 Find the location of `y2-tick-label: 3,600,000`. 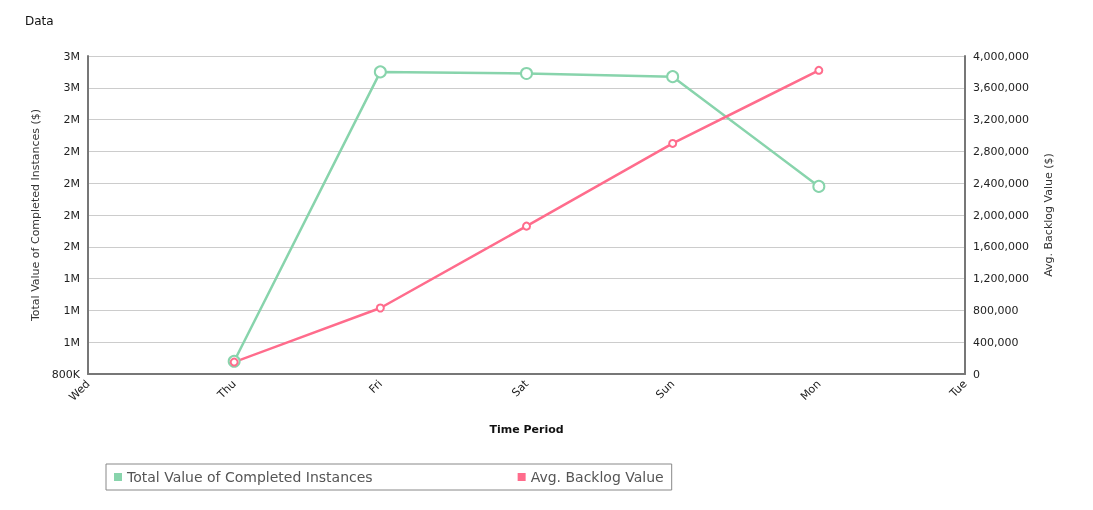

y2-tick-label: 3,600,000 is located at coordinates (1001, 88).